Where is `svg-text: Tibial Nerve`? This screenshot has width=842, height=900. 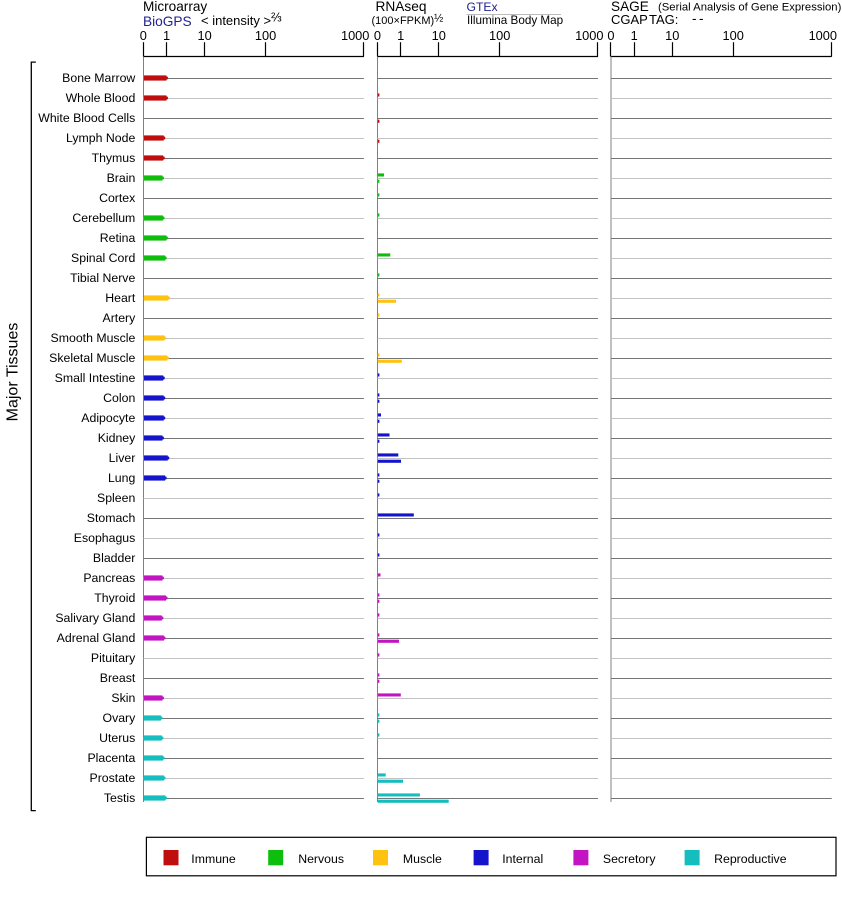 svg-text: Tibial Nerve is located at coordinates (102, 278).